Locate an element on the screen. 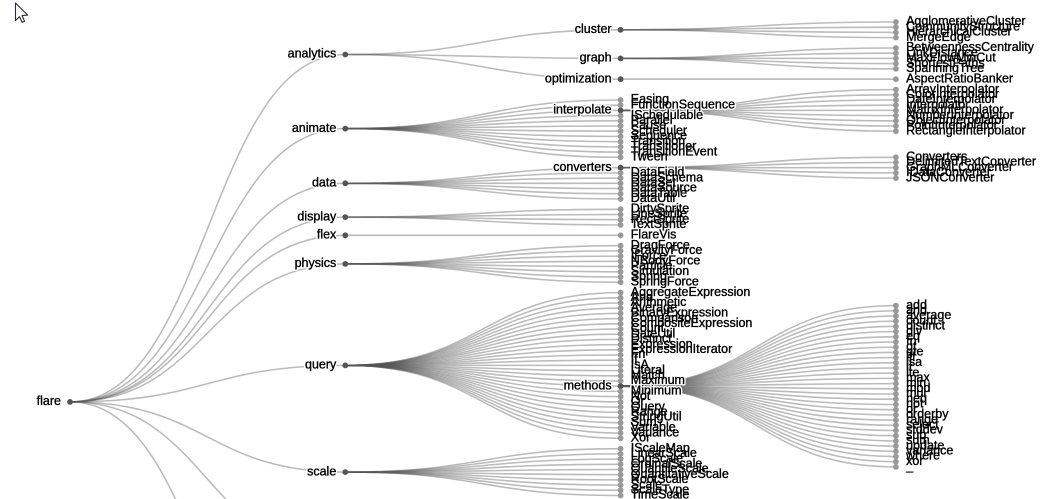 The height and width of the screenshot is (499, 1048). svg-text: where is located at coordinates (922, 456).